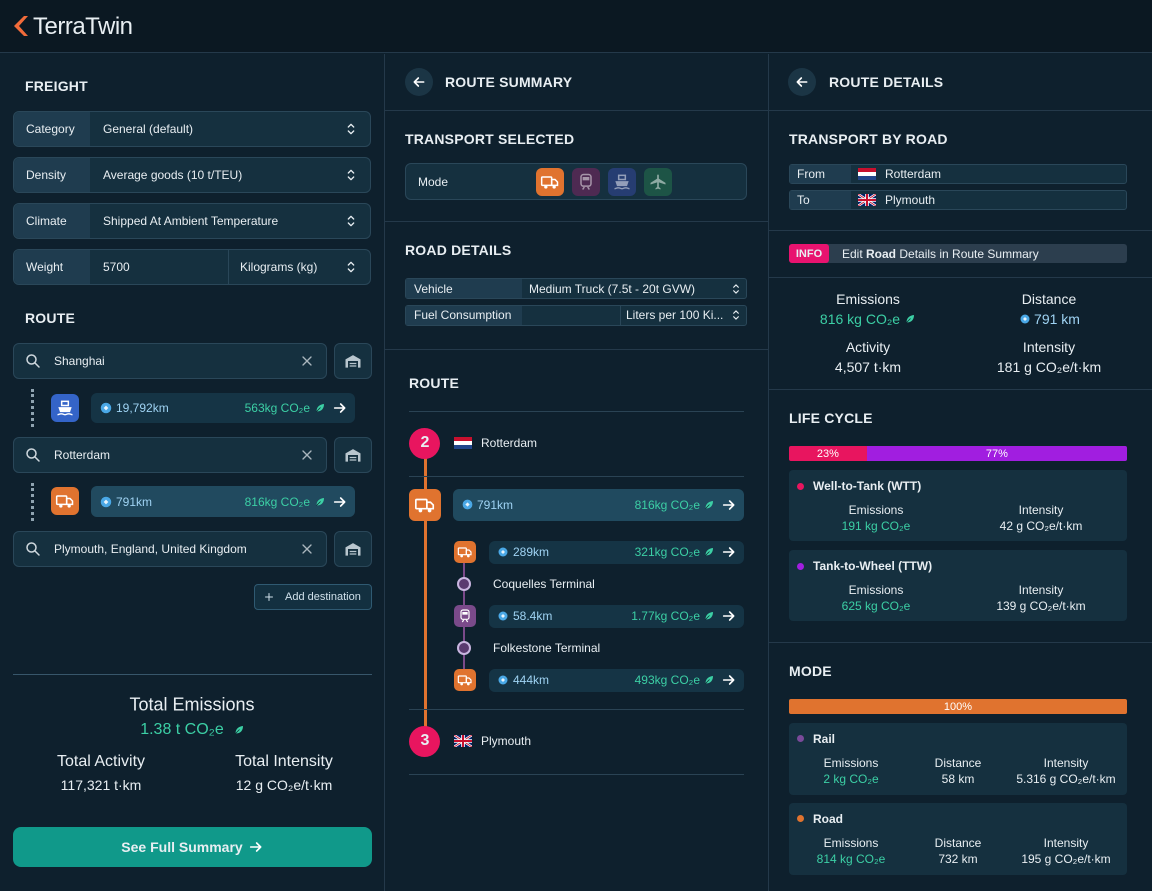 This screenshot has height=891, width=1152. What do you see at coordinates (32, 408) in the screenshot?
I see `dotted-connector` at bounding box center [32, 408].